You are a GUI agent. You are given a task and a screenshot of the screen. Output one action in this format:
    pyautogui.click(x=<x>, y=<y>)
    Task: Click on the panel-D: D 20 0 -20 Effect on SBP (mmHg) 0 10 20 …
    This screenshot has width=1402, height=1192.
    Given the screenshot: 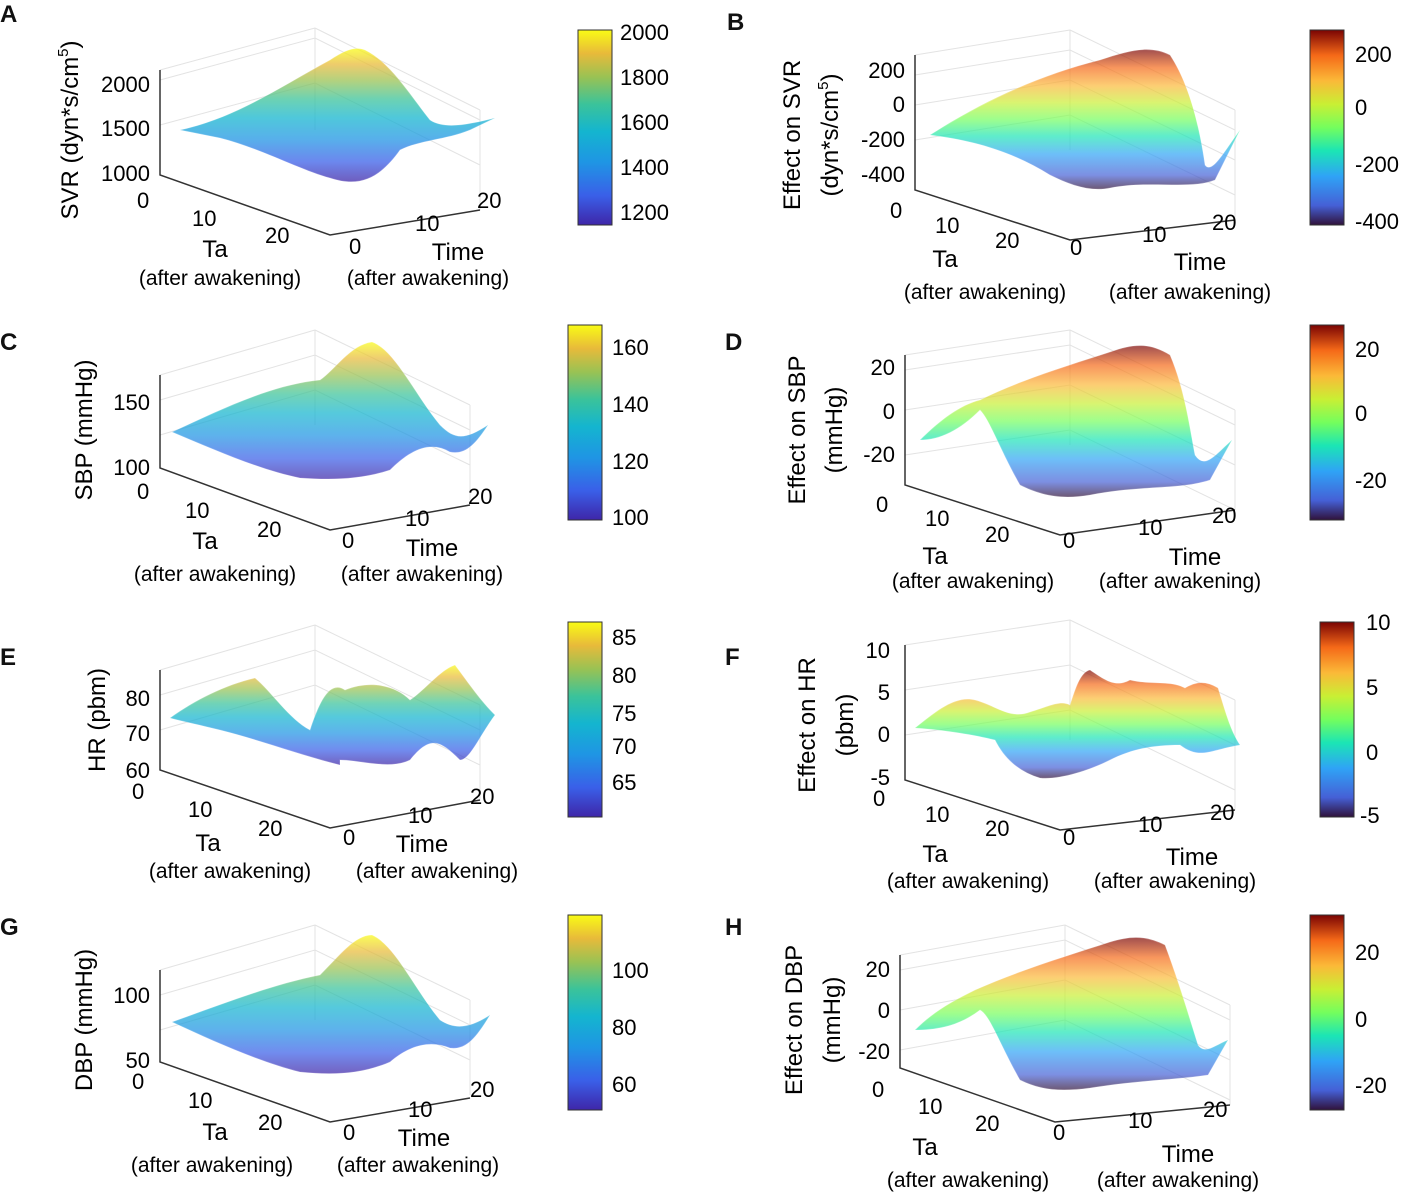 What is the action you would take?
    pyautogui.click(x=1056, y=458)
    